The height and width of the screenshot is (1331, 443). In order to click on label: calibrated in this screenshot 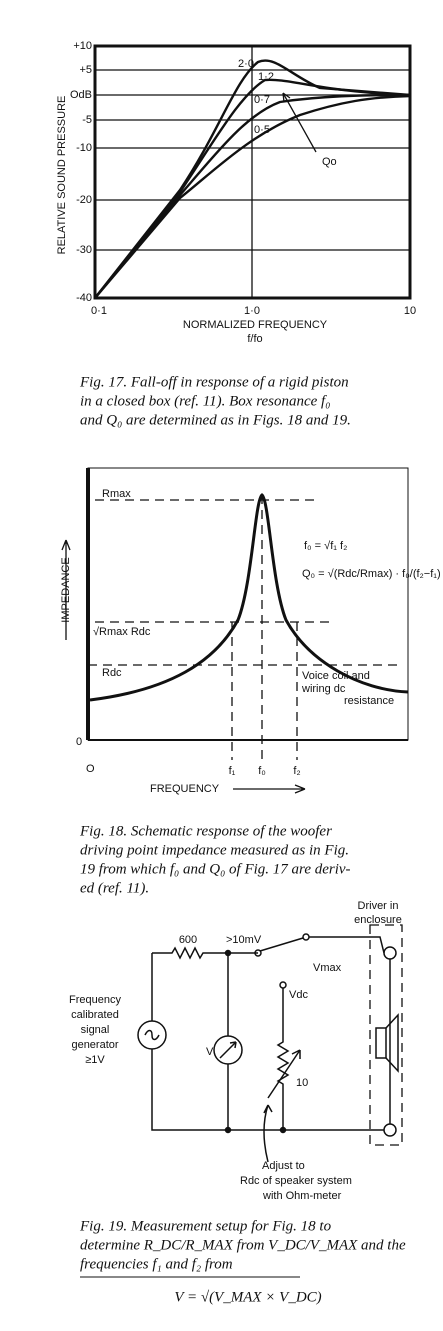, I will do `click(95, 1015)`.